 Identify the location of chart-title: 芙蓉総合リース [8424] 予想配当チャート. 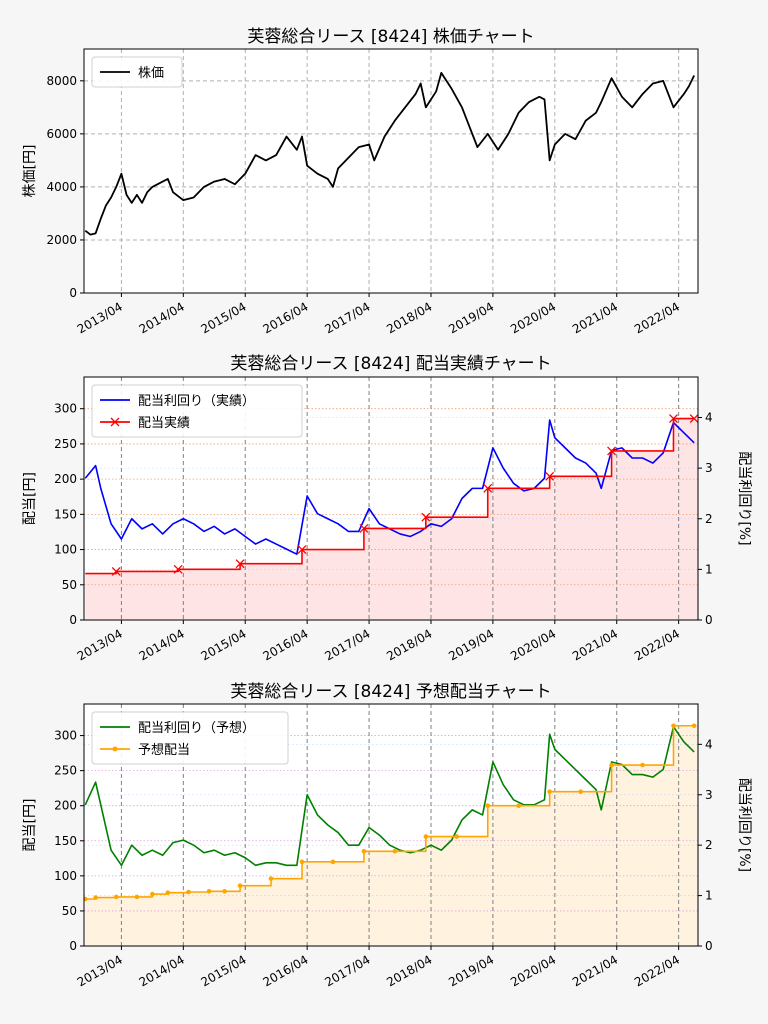
(390, 692).